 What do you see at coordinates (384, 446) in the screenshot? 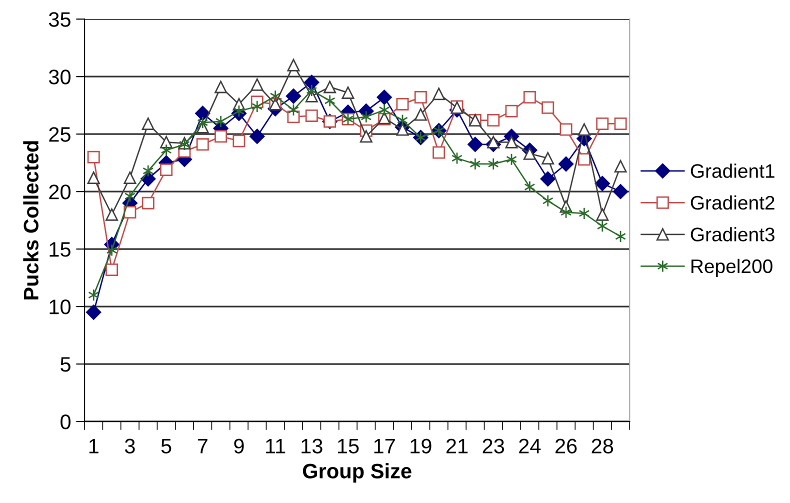
I see `x-tick-label: 17` at bounding box center [384, 446].